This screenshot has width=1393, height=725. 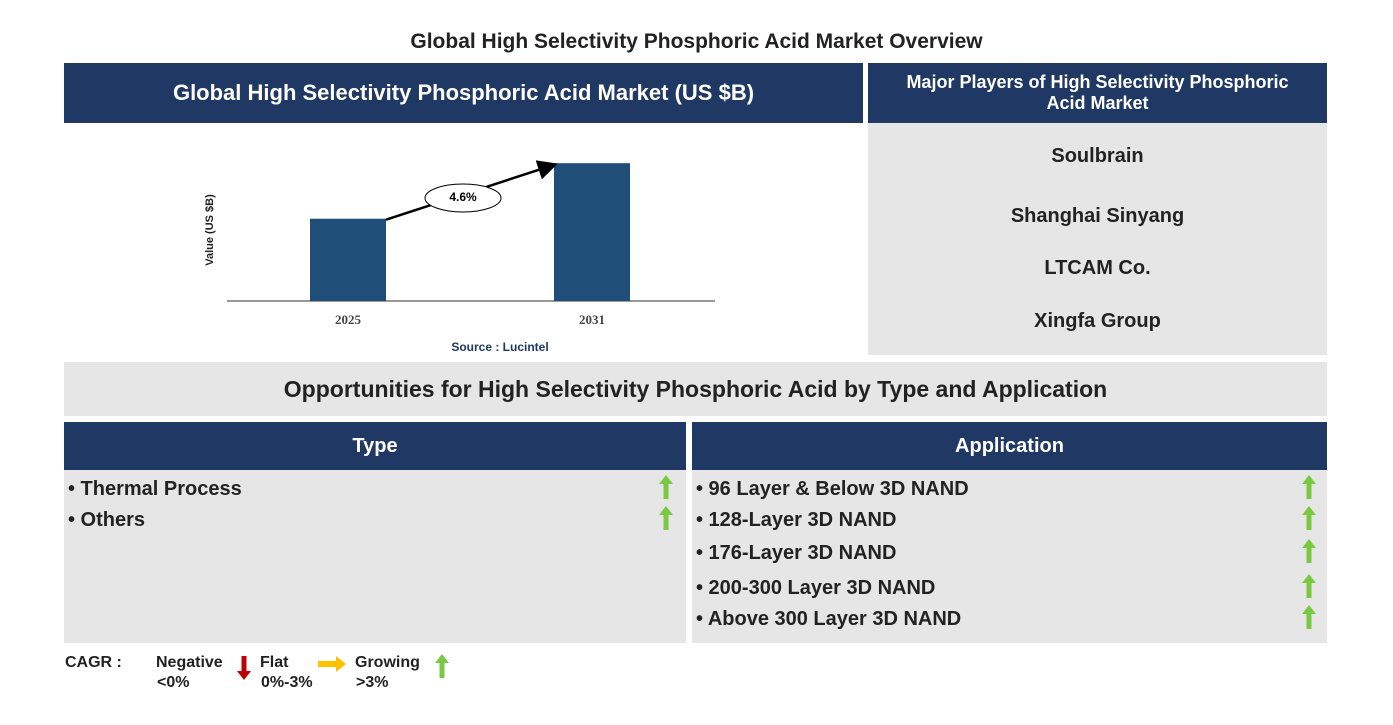 I want to click on legend-name: Growing, so click(x=387, y=662).